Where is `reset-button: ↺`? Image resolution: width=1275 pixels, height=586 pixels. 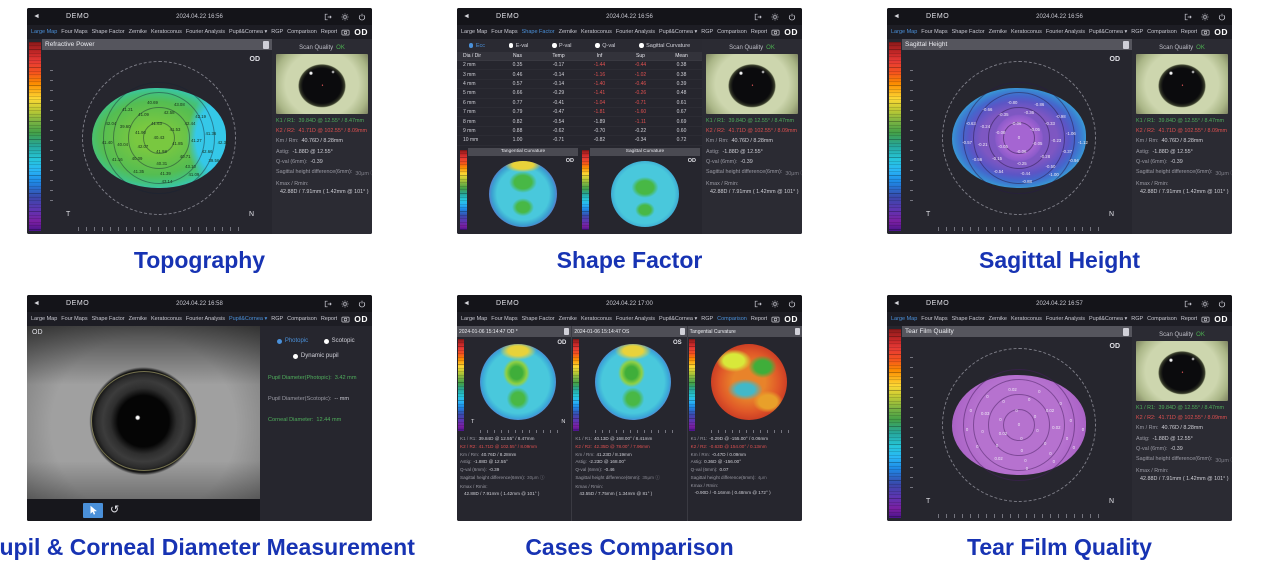 reset-button: ↺ is located at coordinates (115, 509).